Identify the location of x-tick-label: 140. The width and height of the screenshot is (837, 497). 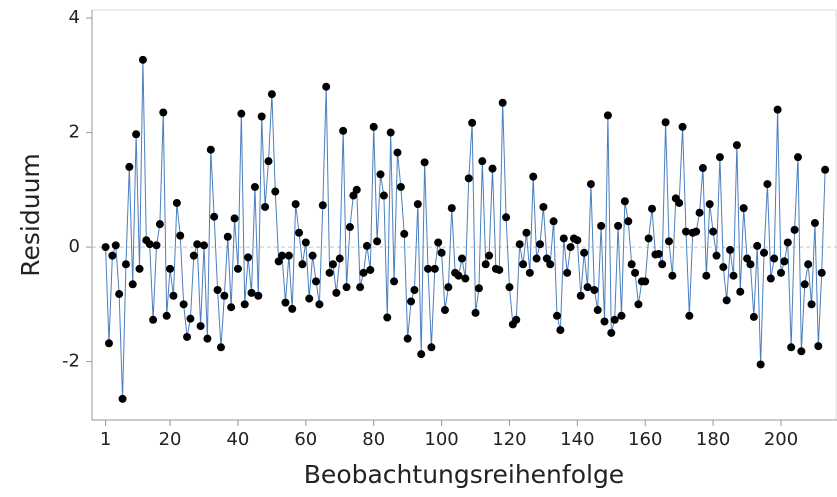
(577, 439).